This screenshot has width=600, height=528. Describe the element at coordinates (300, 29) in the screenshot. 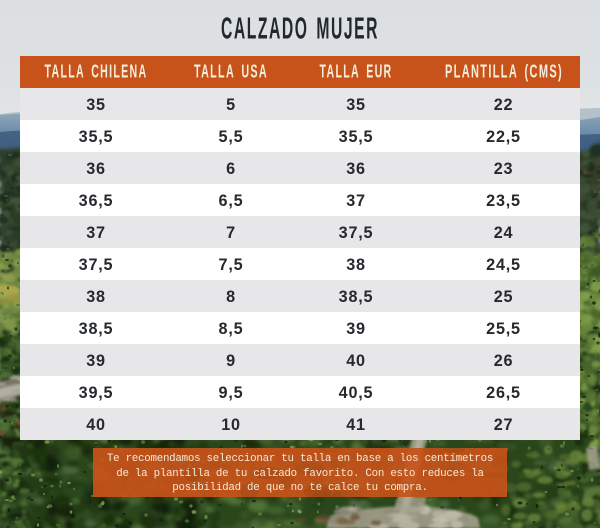

I see `svg-text: CALZADO MUJER` at that location.